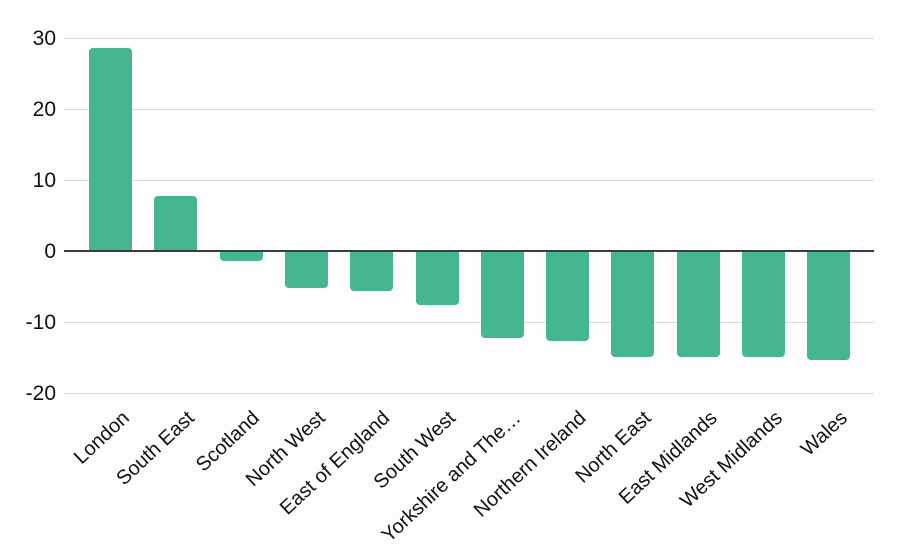 Image resolution: width=900 pixels, height=558 pixels. I want to click on bar-east-of-england, so click(372, 271).